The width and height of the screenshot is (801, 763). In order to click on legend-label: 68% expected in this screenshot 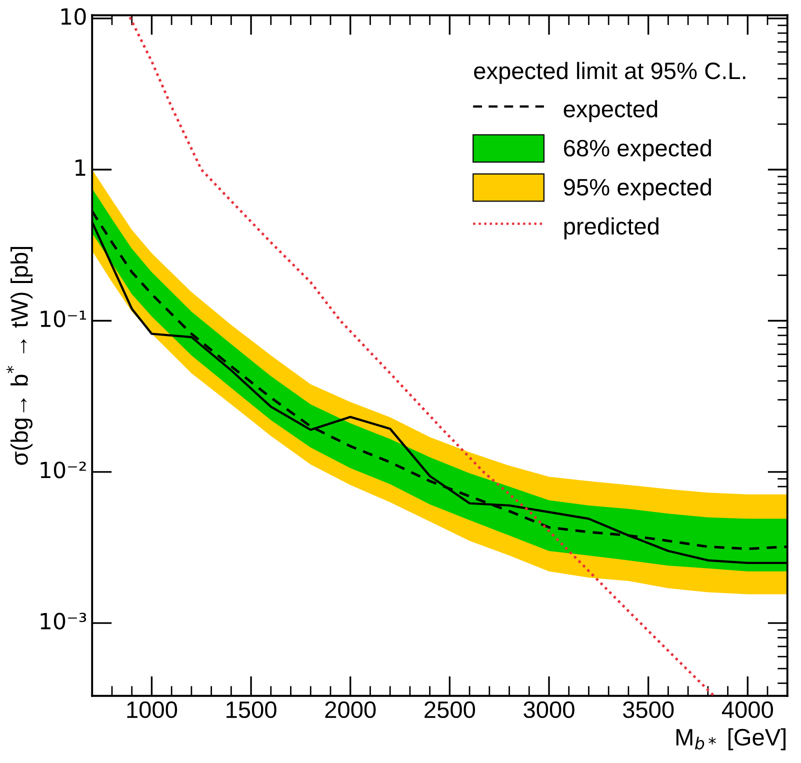, I will do `click(637, 150)`.